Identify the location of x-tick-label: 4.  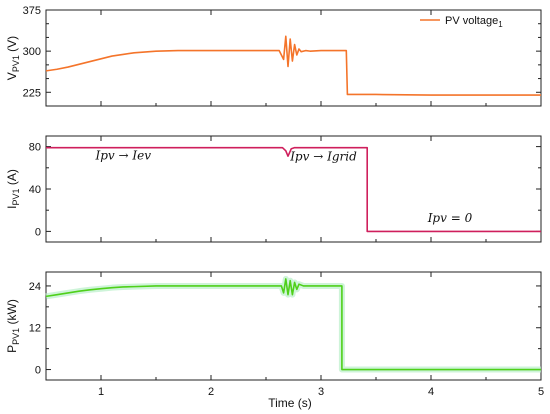
(431, 392).